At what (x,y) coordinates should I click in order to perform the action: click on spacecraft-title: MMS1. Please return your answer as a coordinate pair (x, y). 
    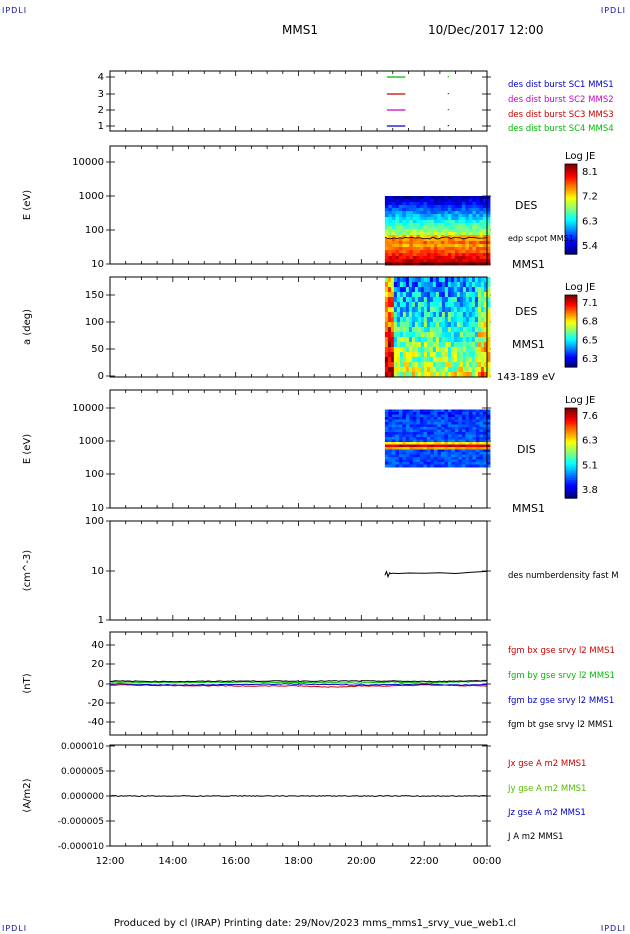
    Looking at the image, I should click on (300, 30).